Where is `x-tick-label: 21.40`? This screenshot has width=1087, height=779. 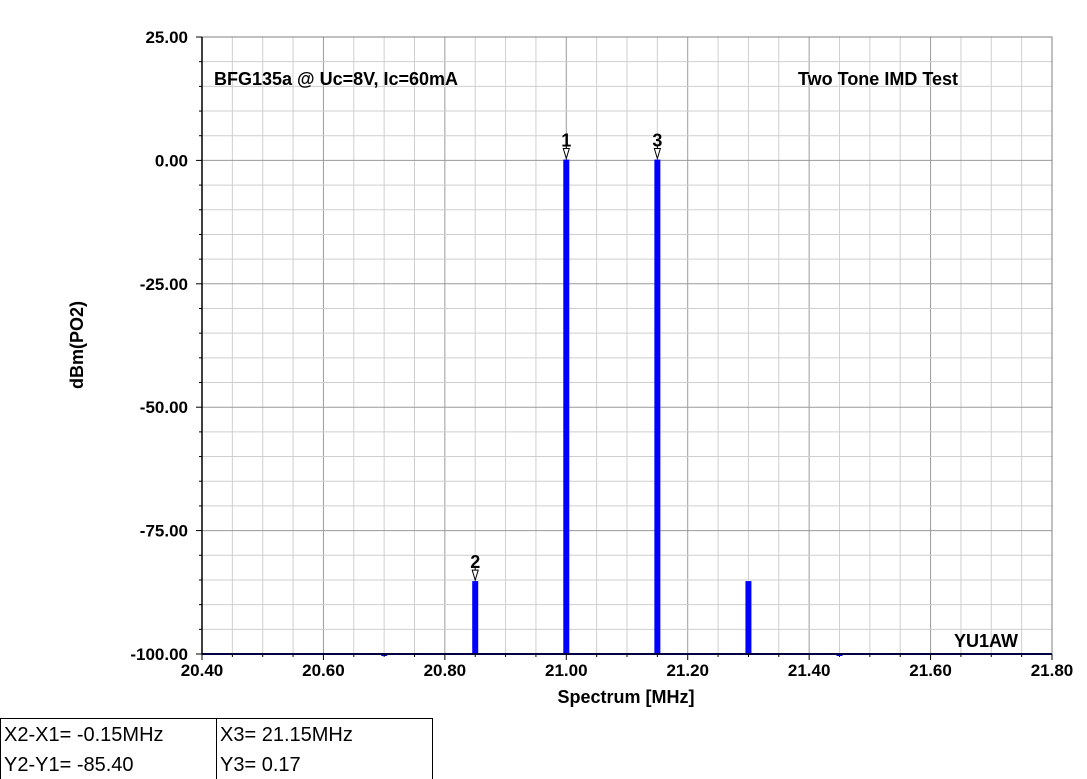
x-tick-label: 21.40 is located at coordinates (809, 670).